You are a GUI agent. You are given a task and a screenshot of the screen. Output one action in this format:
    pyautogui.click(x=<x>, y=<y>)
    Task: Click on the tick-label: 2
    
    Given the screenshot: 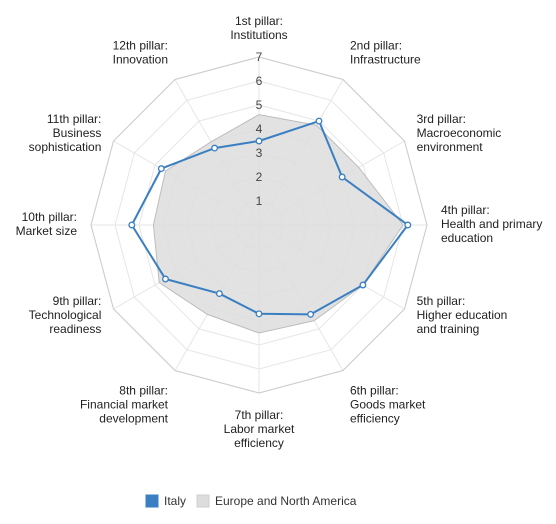 What is the action you would take?
    pyautogui.click(x=259, y=177)
    